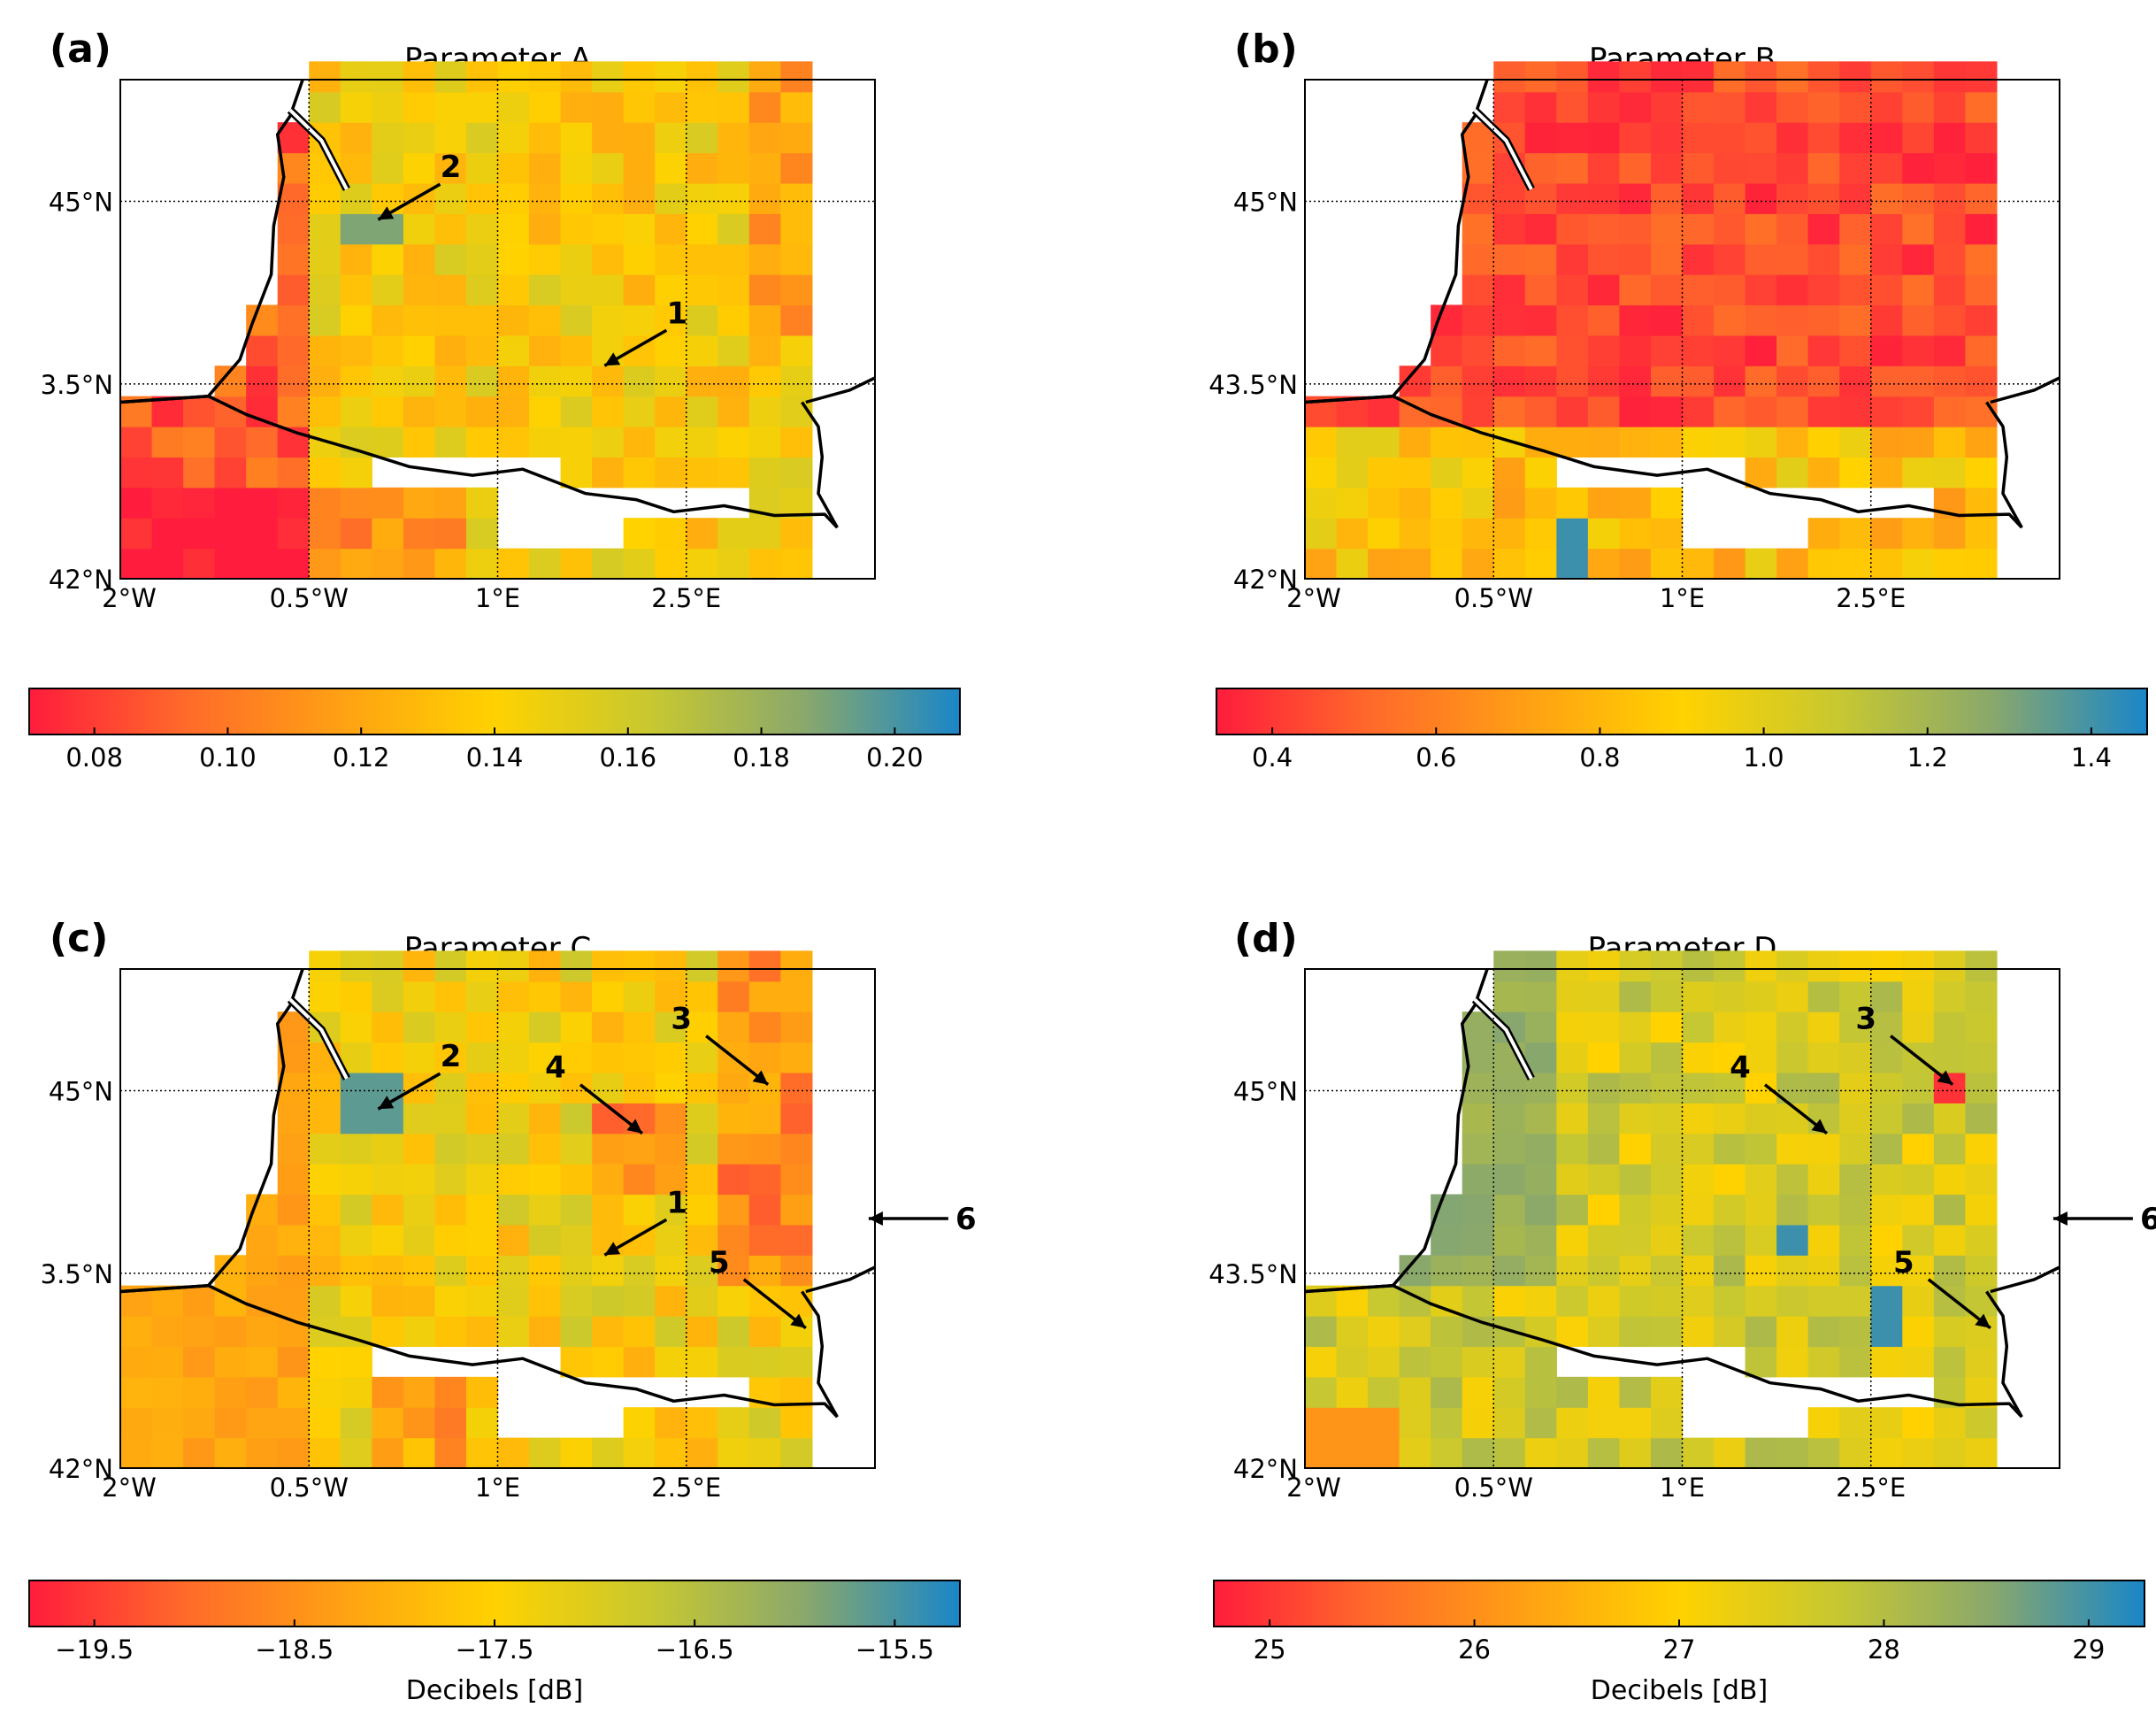  I want to click on lat-tick-label: 45°N, so click(1265, 1092).